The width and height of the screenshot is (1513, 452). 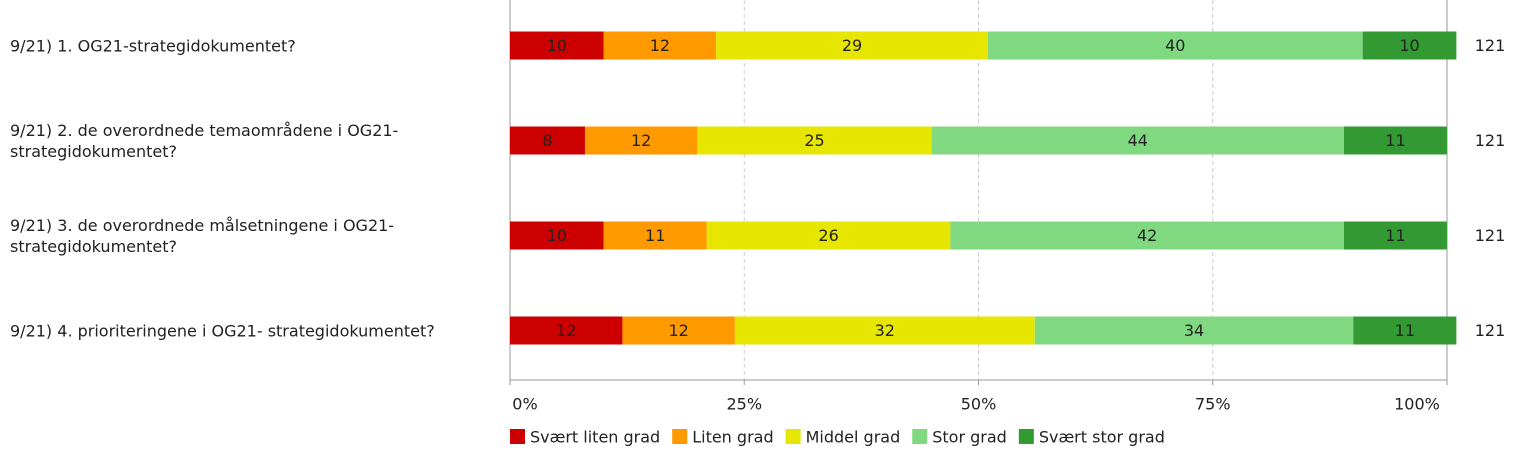 What do you see at coordinates (1213, 404) in the screenshot?
I see `x-tick-label: 75%` at bounding box center [1213, 404].